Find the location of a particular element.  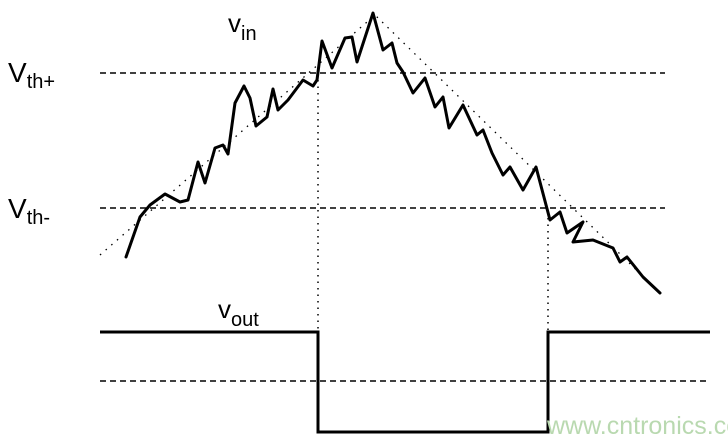

vout-label: vout is located at coordinates (238, 312).